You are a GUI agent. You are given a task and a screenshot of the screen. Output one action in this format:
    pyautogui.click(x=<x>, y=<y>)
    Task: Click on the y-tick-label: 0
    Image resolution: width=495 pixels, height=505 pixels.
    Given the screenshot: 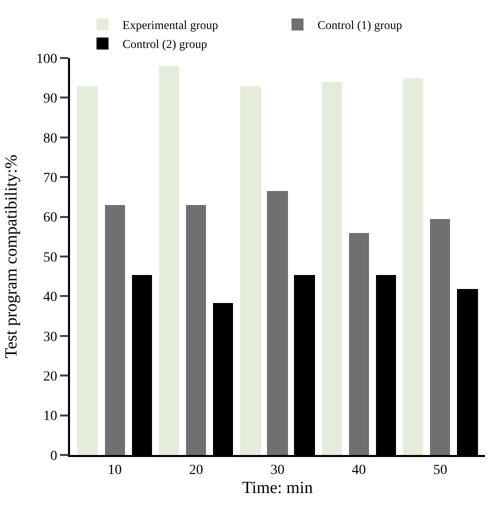 What is the action you would take?
    pyautogui.click(x=54, y=456)
    